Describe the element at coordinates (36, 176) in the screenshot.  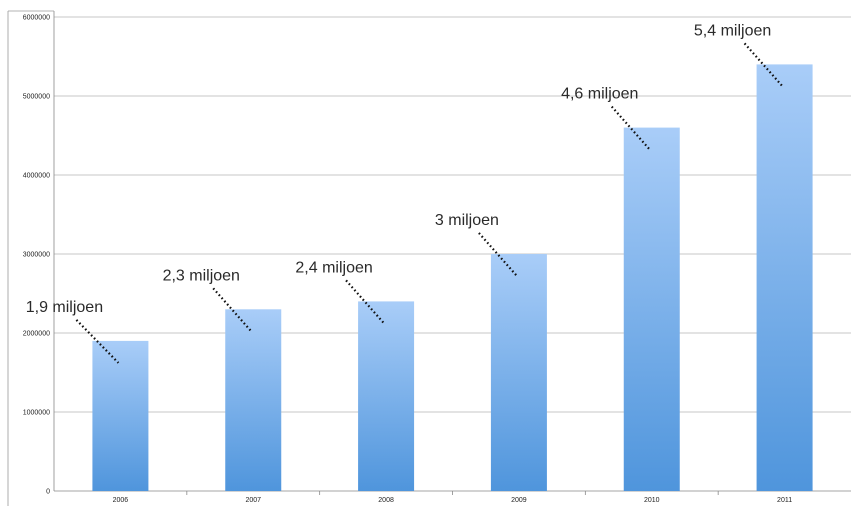
I see `y-tick-label: 4000000` at that location.